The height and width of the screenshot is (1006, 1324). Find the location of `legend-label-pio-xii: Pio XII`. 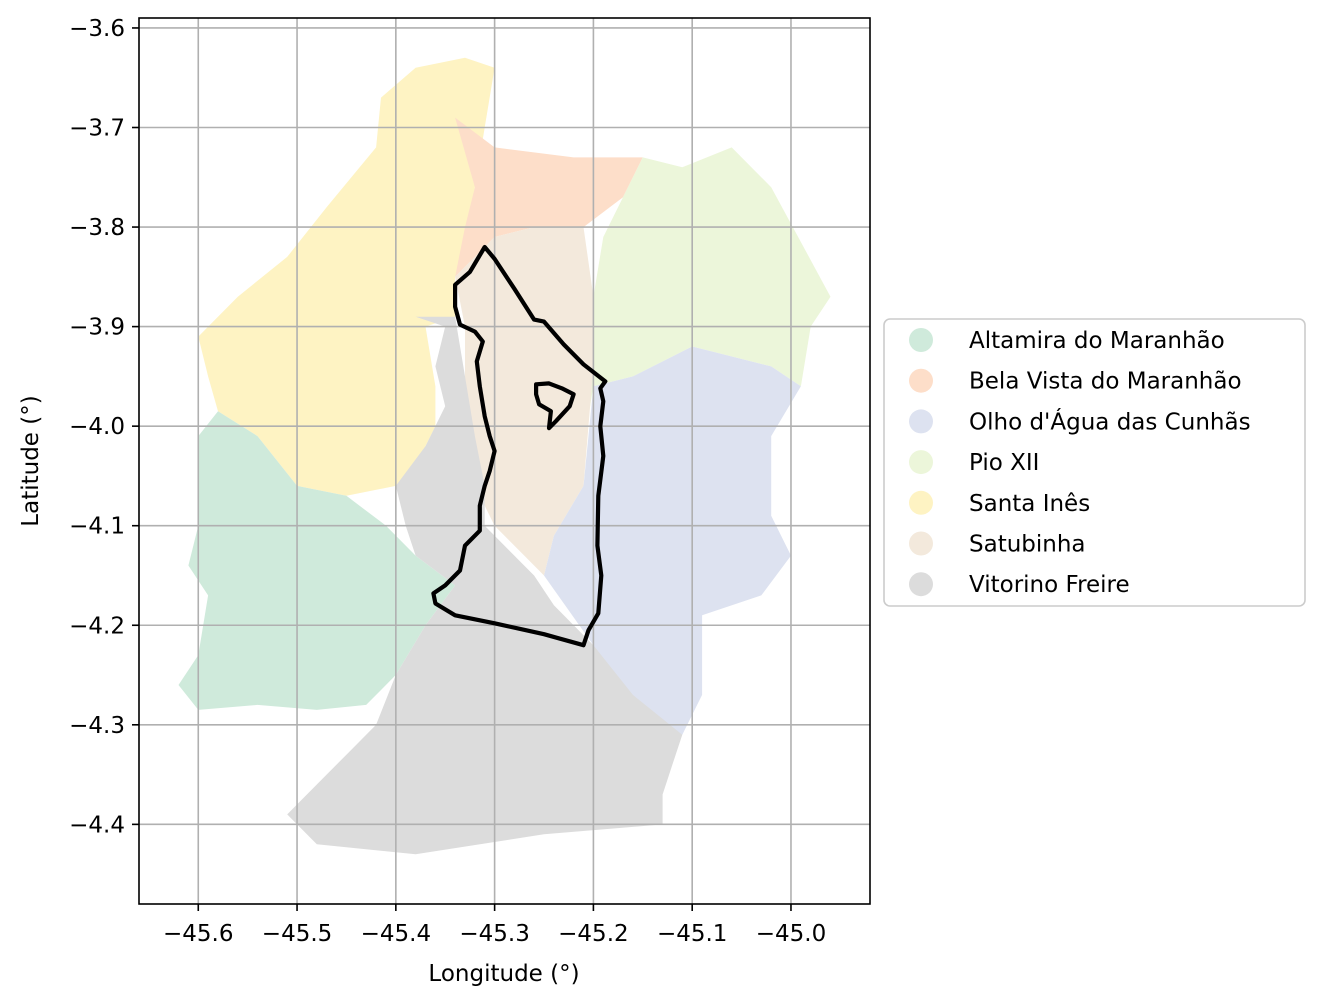

legend-label-pio-xii: Pio XII is located at coordinates (1004, 463).